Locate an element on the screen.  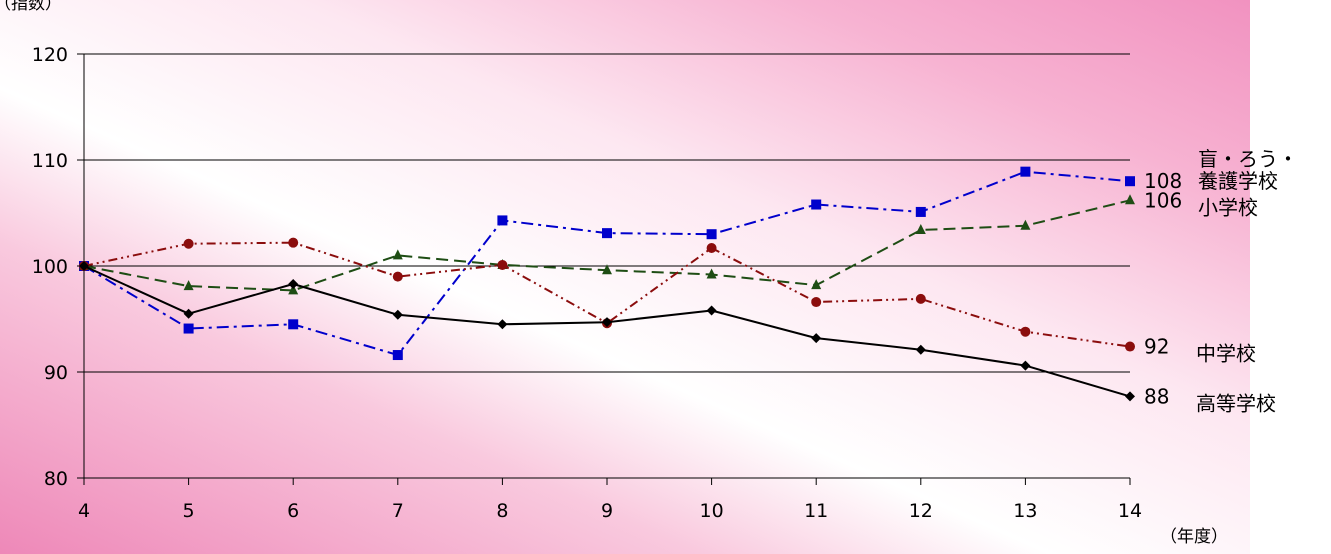
x-tick-label: 4 is located at coordinates (84, 511).